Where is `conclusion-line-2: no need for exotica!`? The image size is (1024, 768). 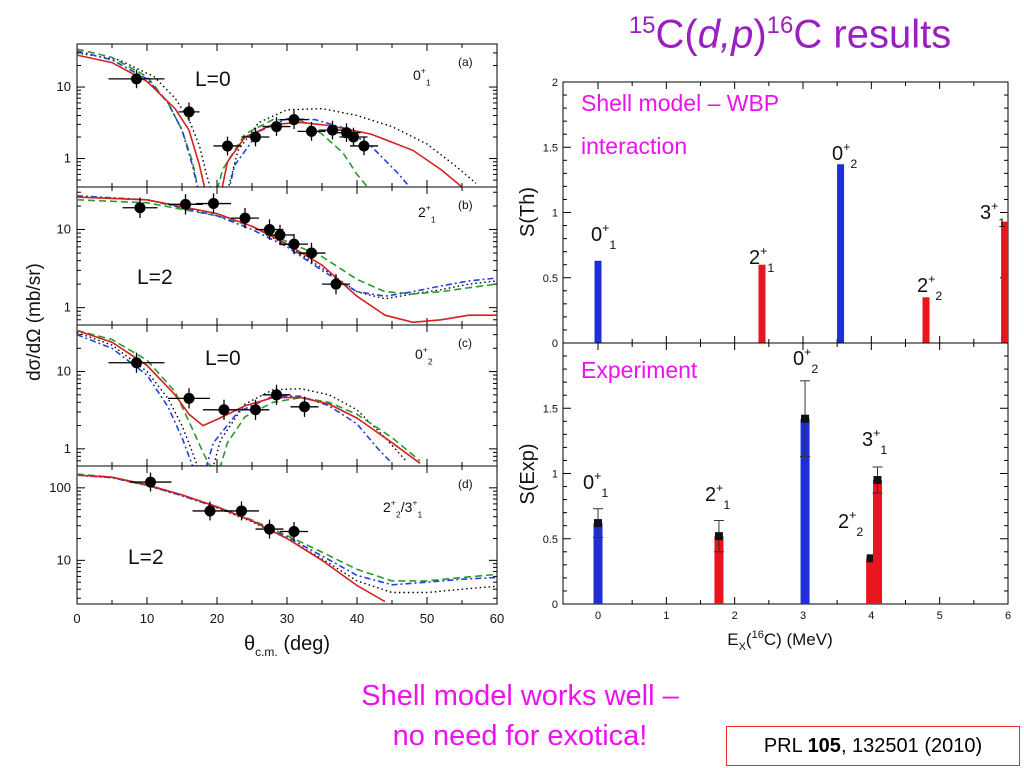 conclusion-line-2: no need for exotica! is located at coordinates (520, 736).